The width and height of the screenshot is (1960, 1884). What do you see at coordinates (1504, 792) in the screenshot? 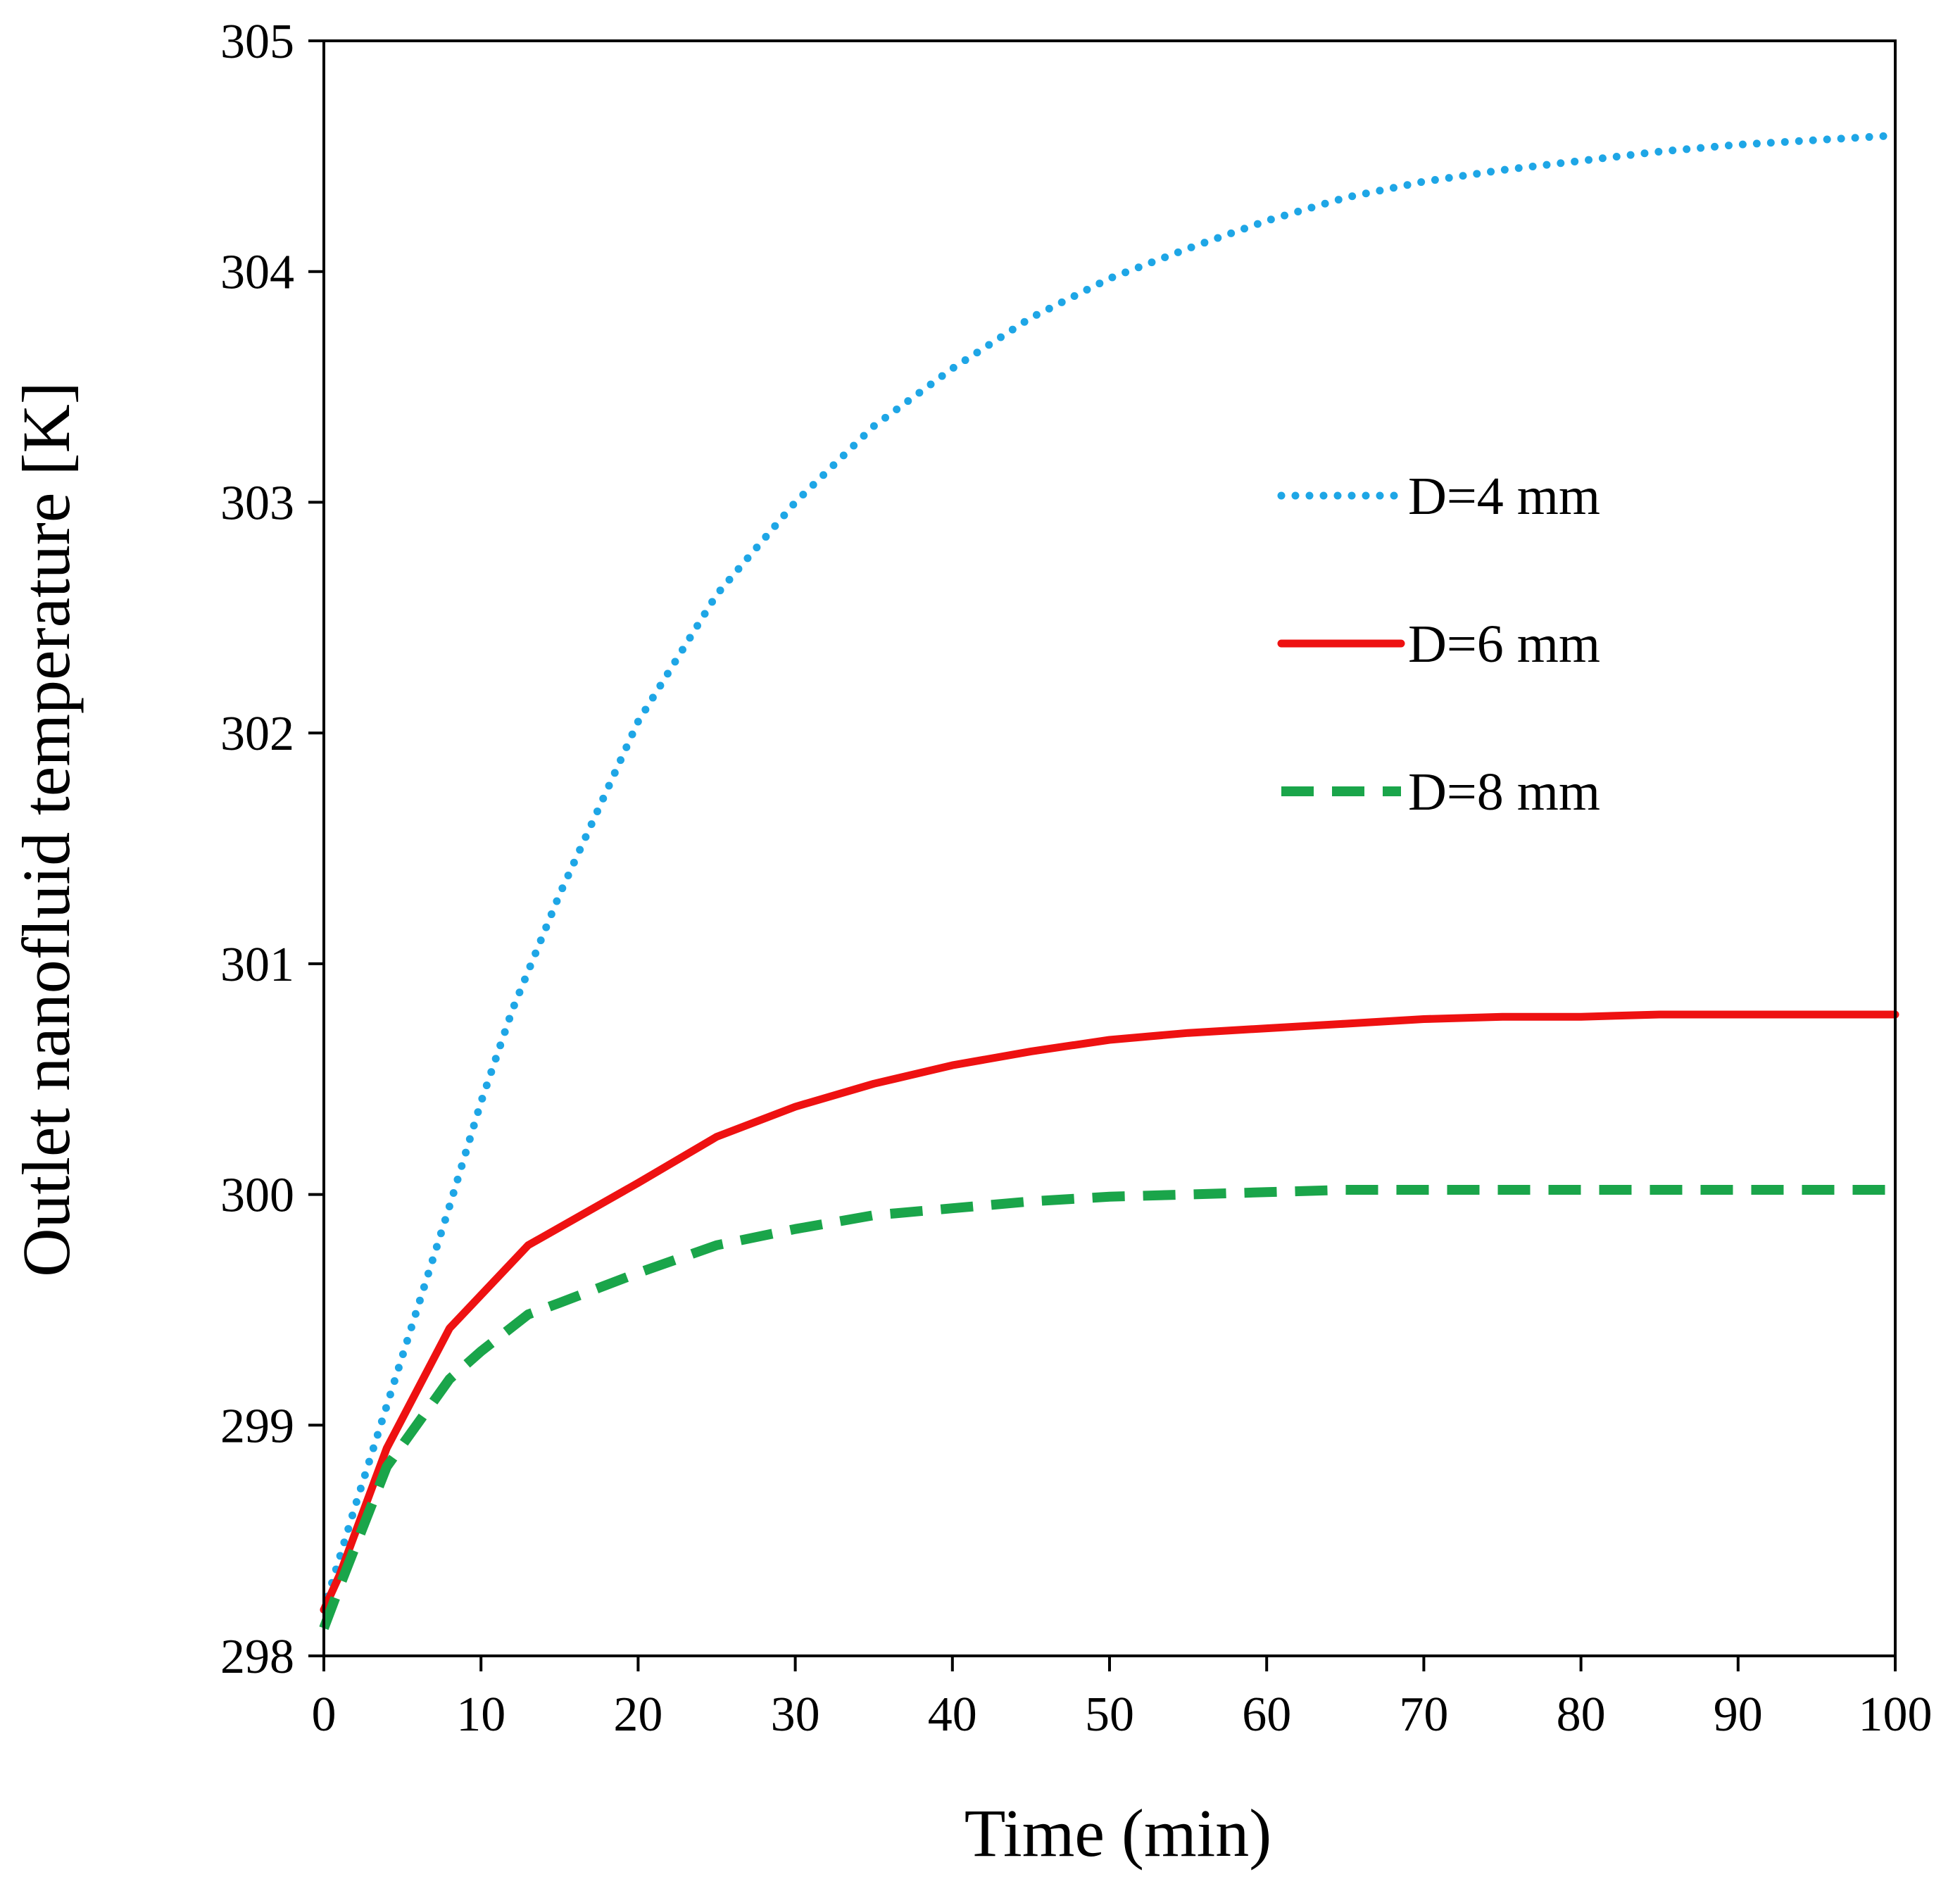
I see `legend-label-d-8-mm: D=8 mm` at bounding box center [1504, 792].